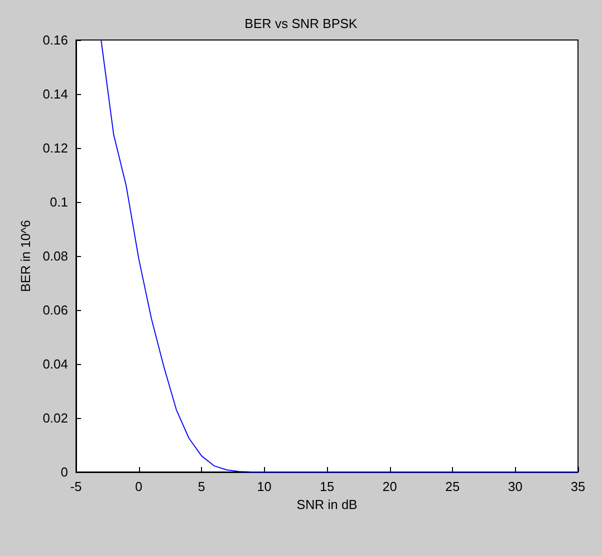  I want to click on x-tick-label: 5, so click(202, 486).